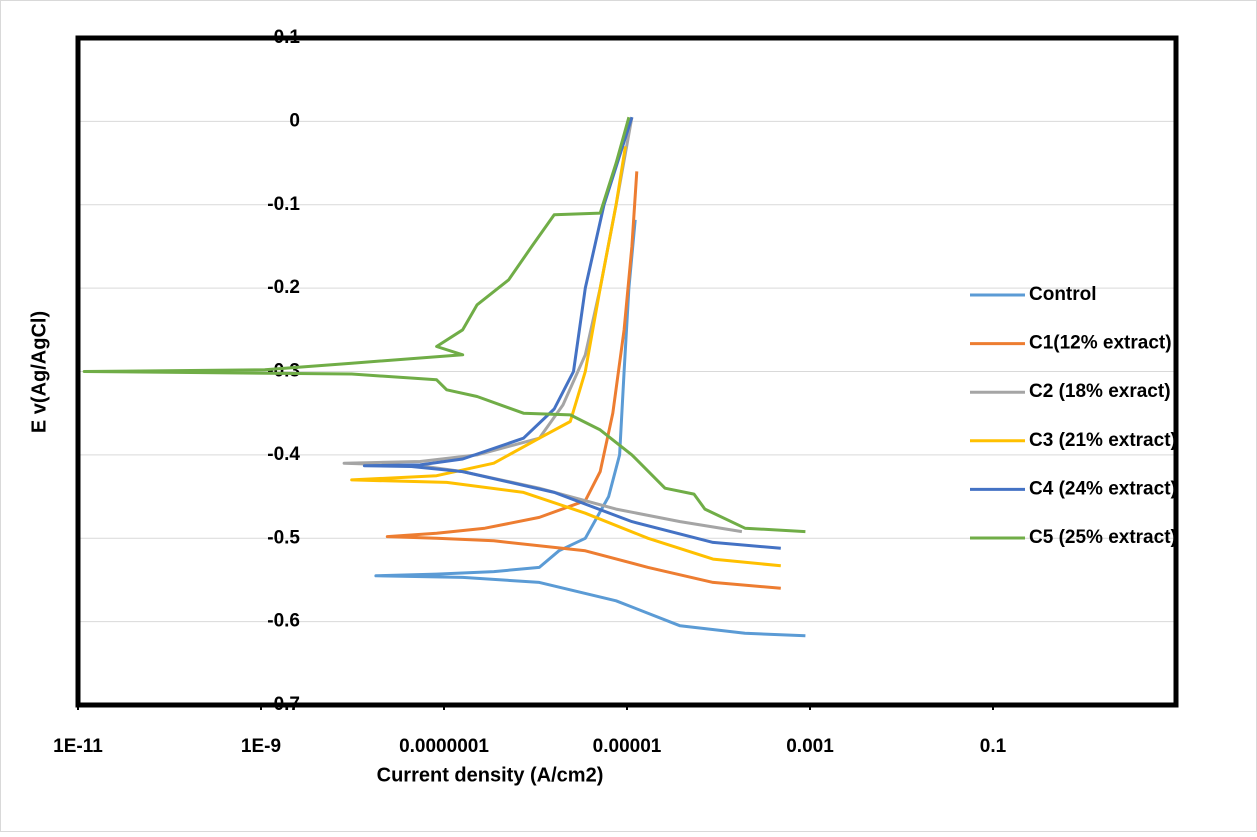 This screenshot has height=837, width=1257. Describe the element at coordinates (490, 775) in the screenshot. I see `x-axis-title: Current density (A/cm2)` at that location.